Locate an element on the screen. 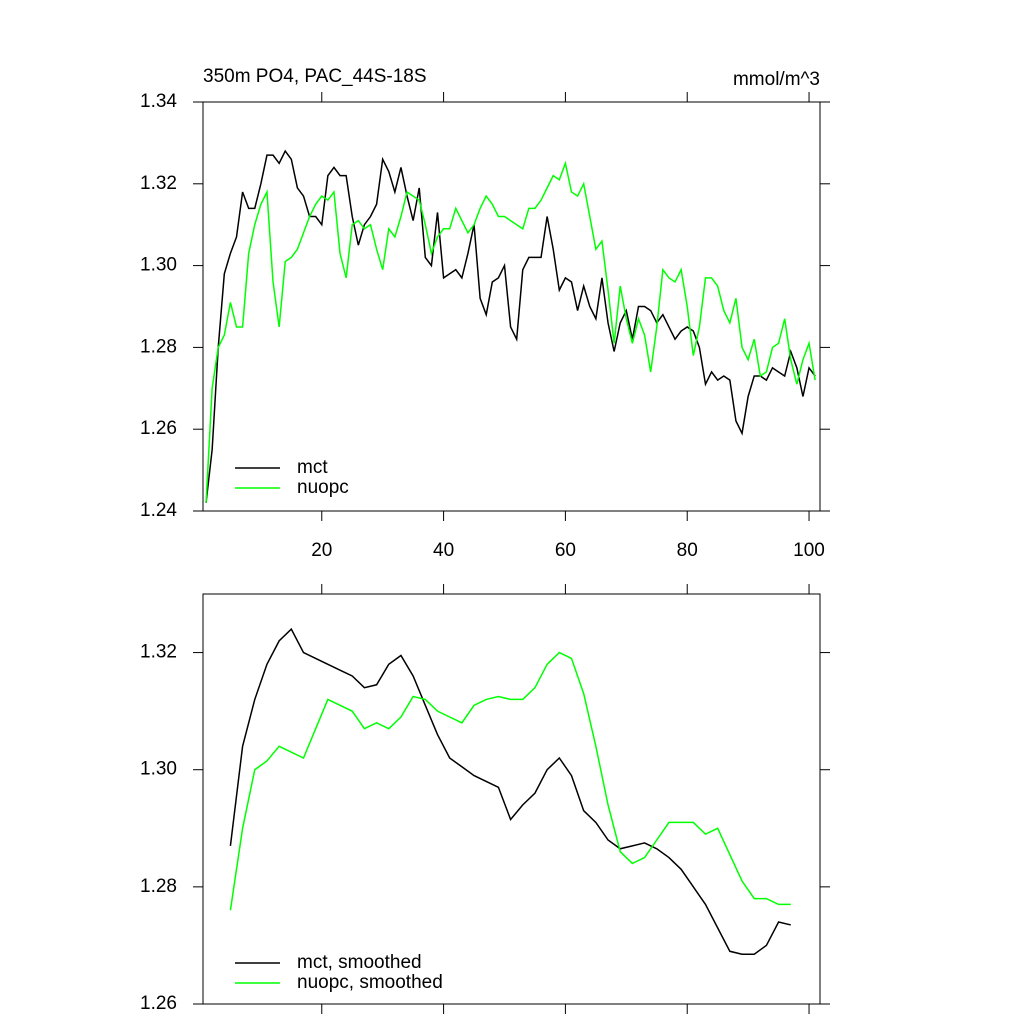 This screenshot has height=1024, width=1024. legend-label: nuopc is located at coordinates (323, 487).